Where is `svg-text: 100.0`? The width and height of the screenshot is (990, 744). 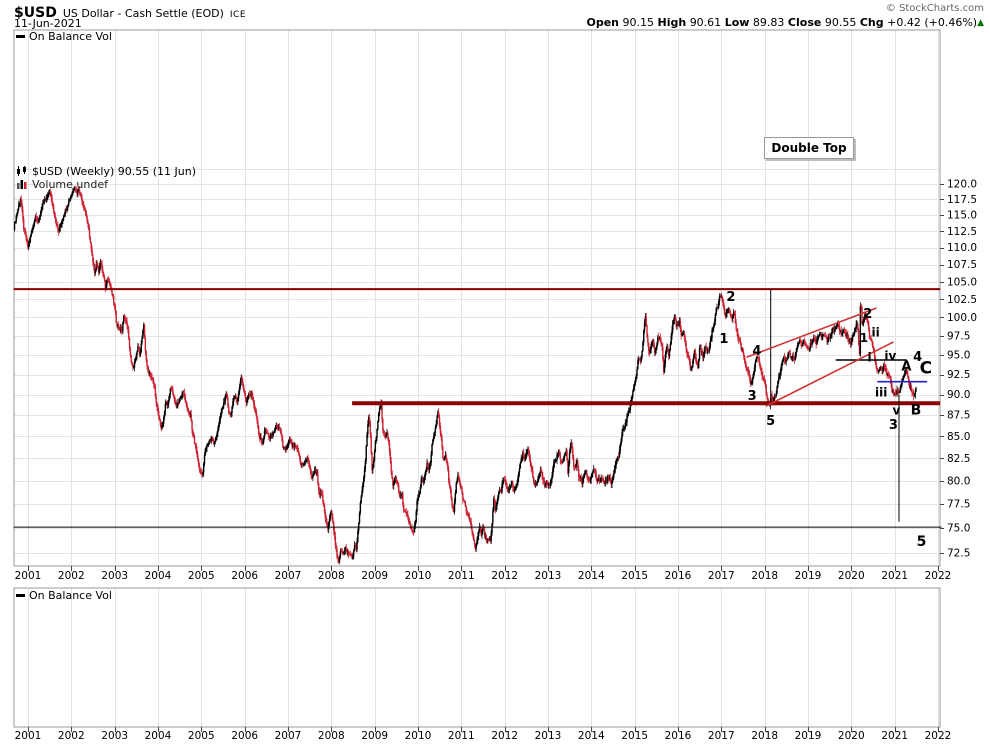
svg-text: 100.0 is located at coordinates (962, 318).